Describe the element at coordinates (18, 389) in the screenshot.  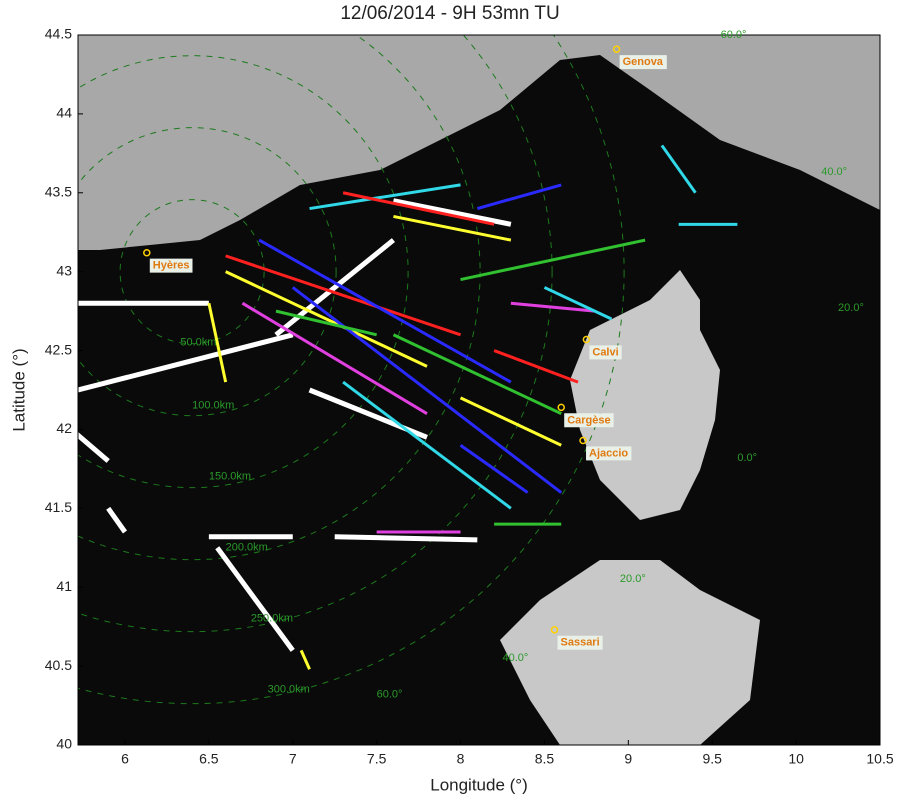
I see `y-axis-label: Latitude (°)` at that location.